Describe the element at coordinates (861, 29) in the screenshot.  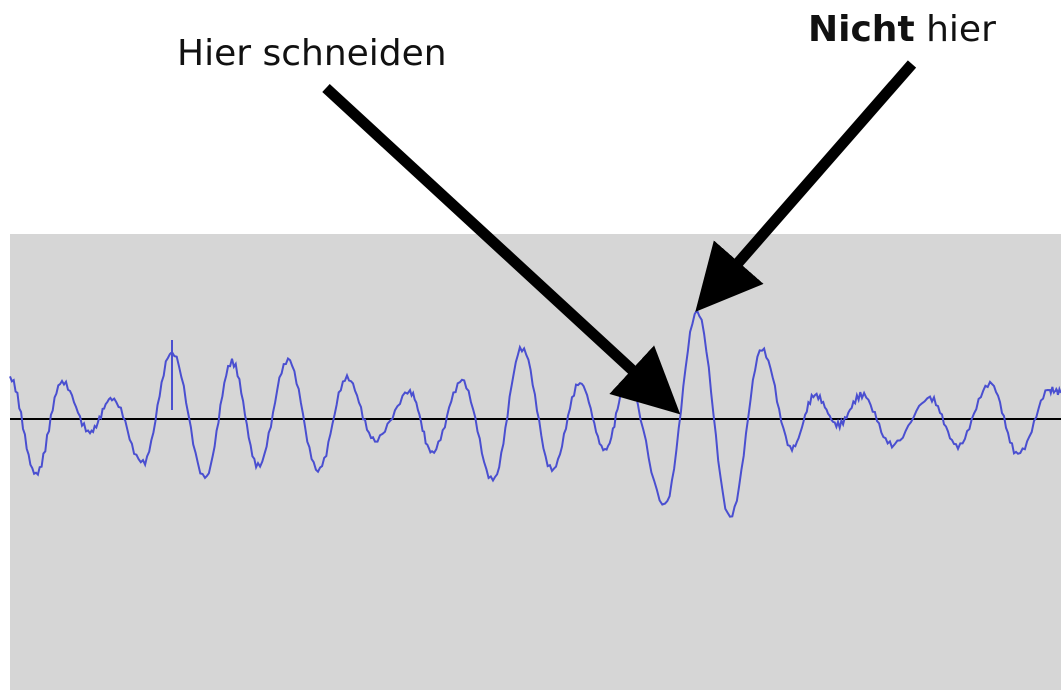
I see `not-here-bold-word: Nicht` at that location.